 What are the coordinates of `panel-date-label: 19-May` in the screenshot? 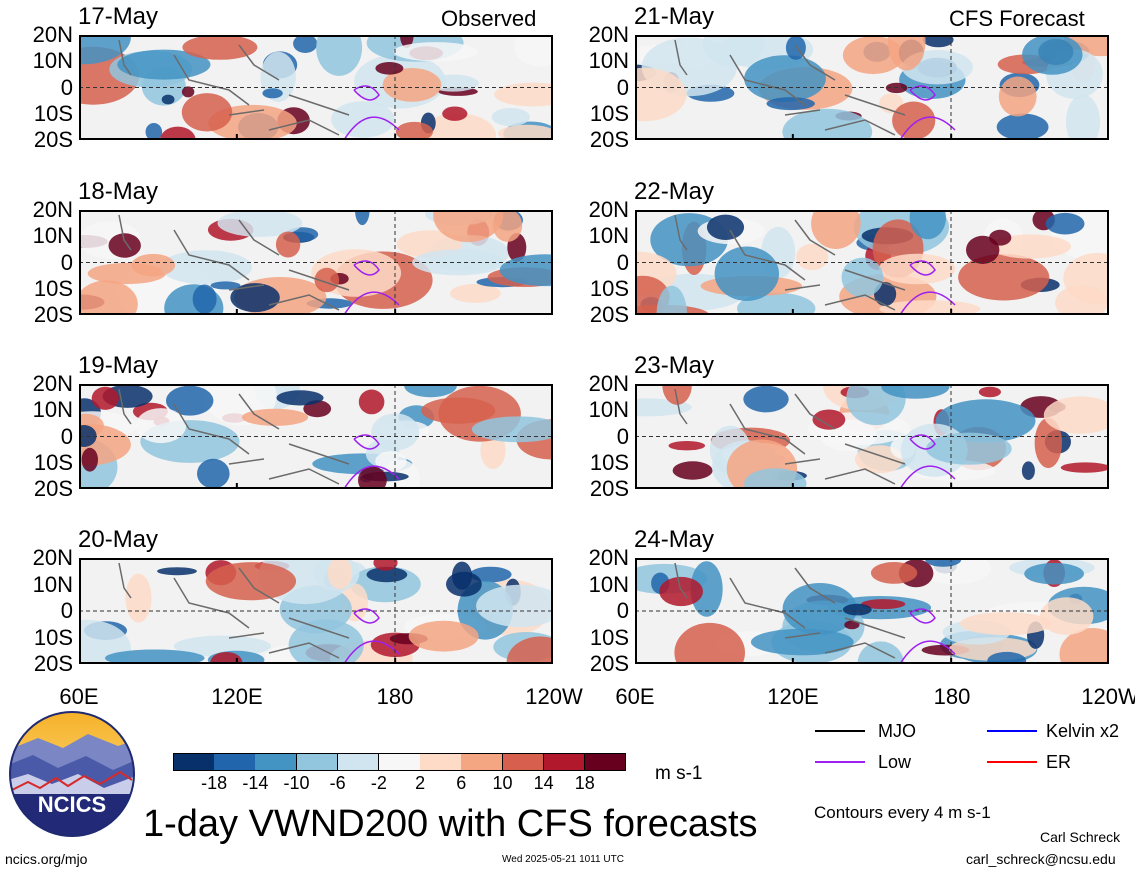 It's located at (118, 365).